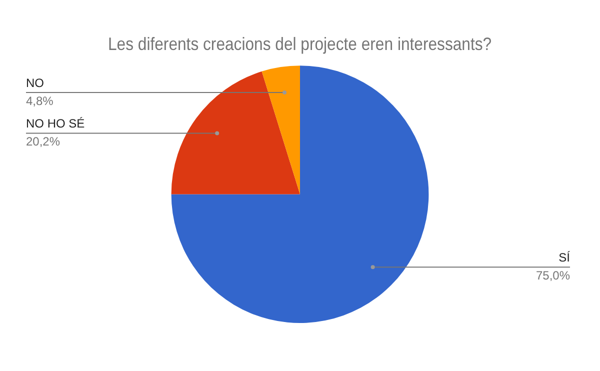  I want to click on slice-label: NO, so click(35, 83).